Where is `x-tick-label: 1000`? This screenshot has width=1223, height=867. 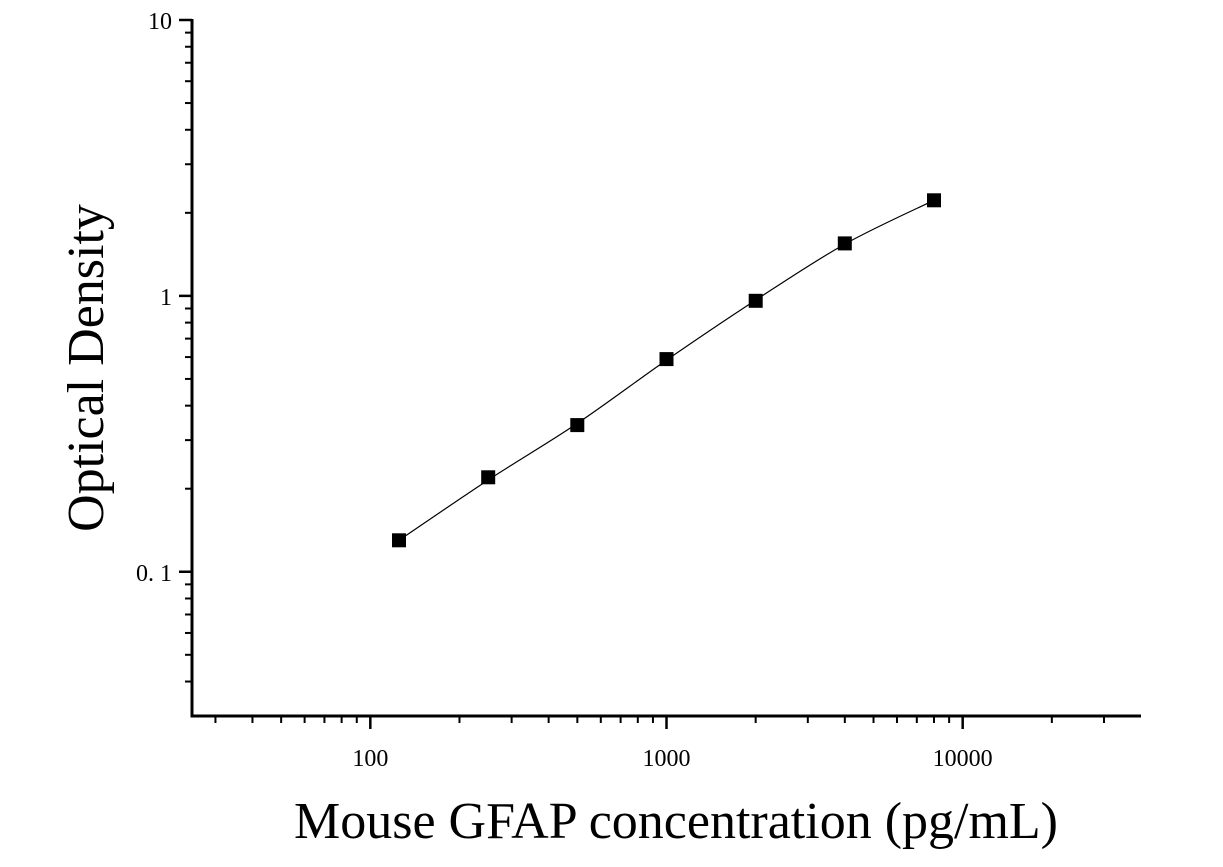 x-tick-label: 1000 is located at coordinates (667, 759).